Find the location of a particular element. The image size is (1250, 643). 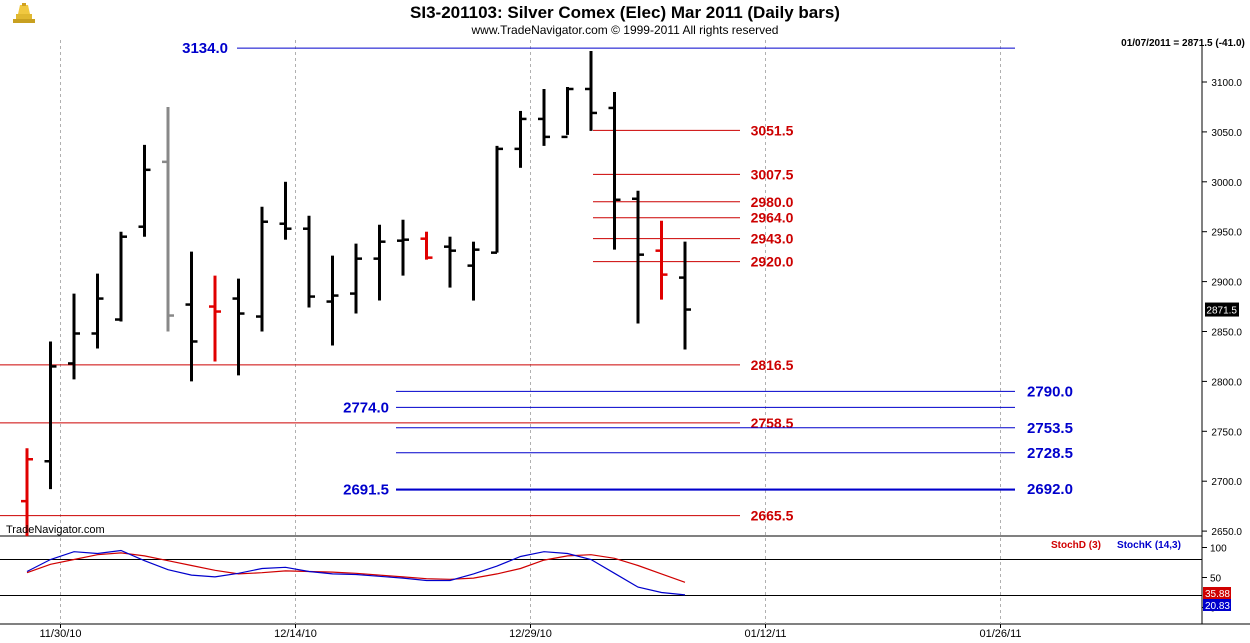

price-tick-label: 2750.0 is located at coordinates (1226, 432).